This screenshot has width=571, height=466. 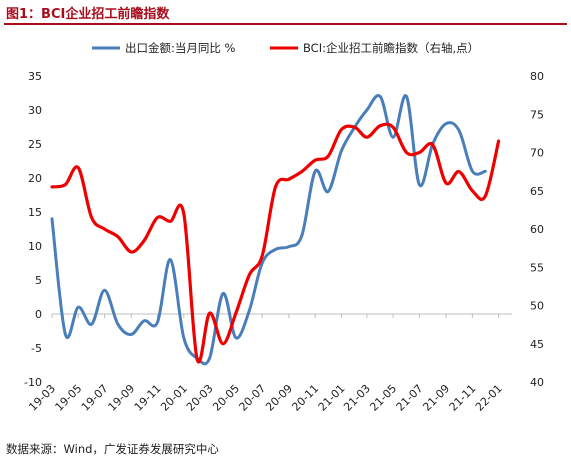 What do you see at coordinates (200, 398) in the screenshot?
I see `x-tick-label: 20-03` at bounding box center [200, 398].